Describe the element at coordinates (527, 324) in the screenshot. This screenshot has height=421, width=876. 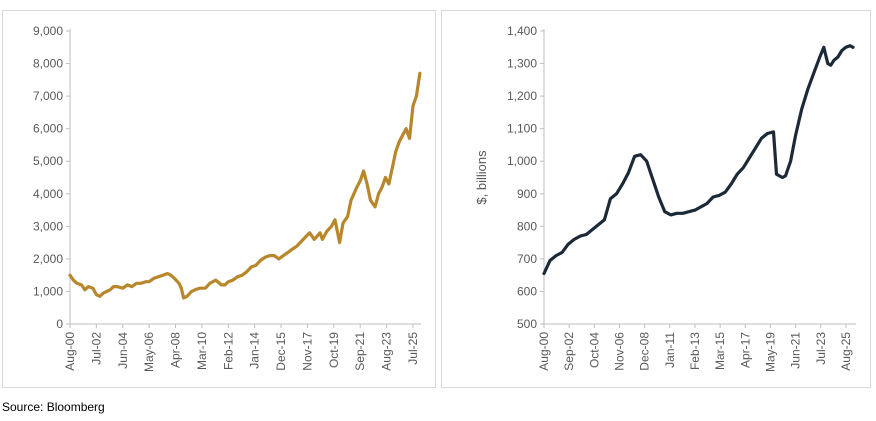
I see `y-tick-label: 500` at that location.